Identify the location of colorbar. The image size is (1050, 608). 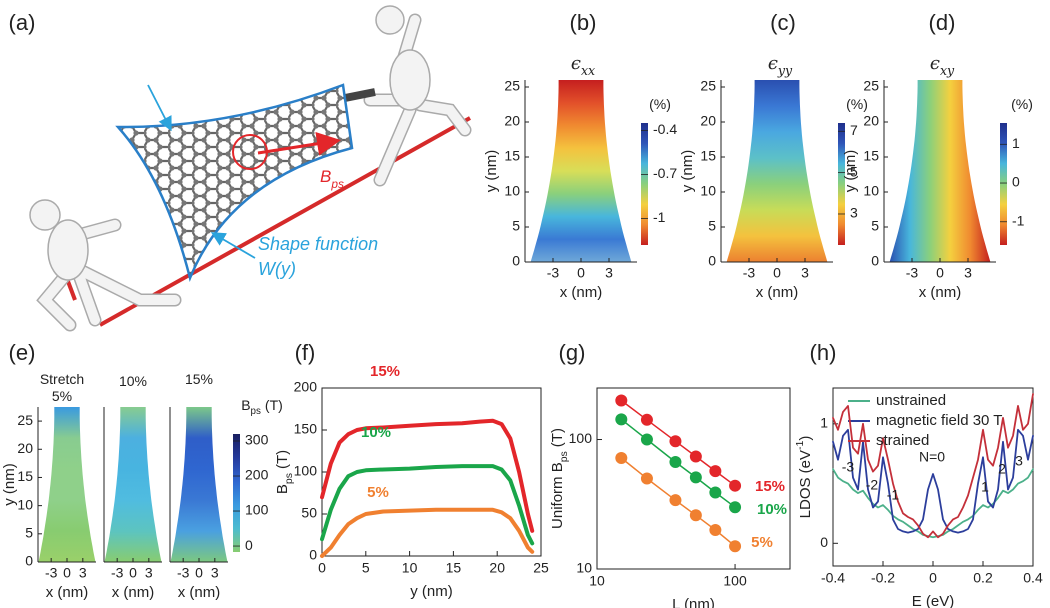
(841, 184).